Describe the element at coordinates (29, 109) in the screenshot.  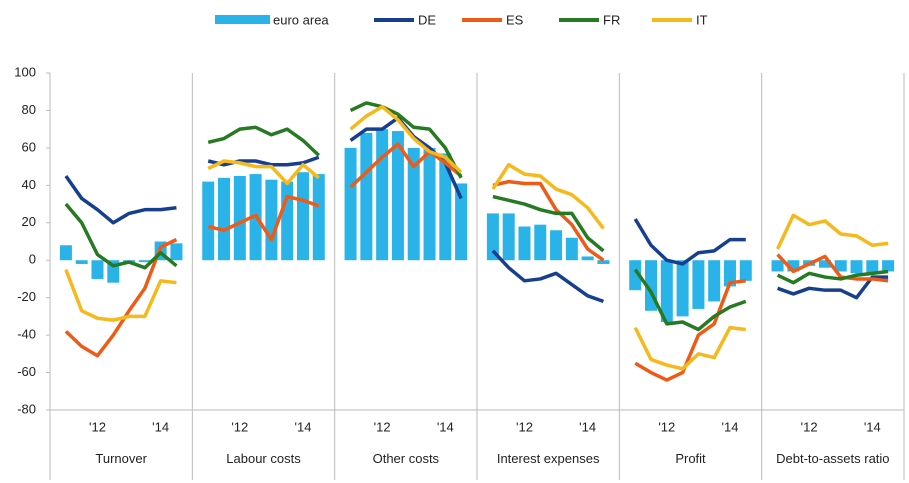
I see `y-tick-label: 80` at that location.